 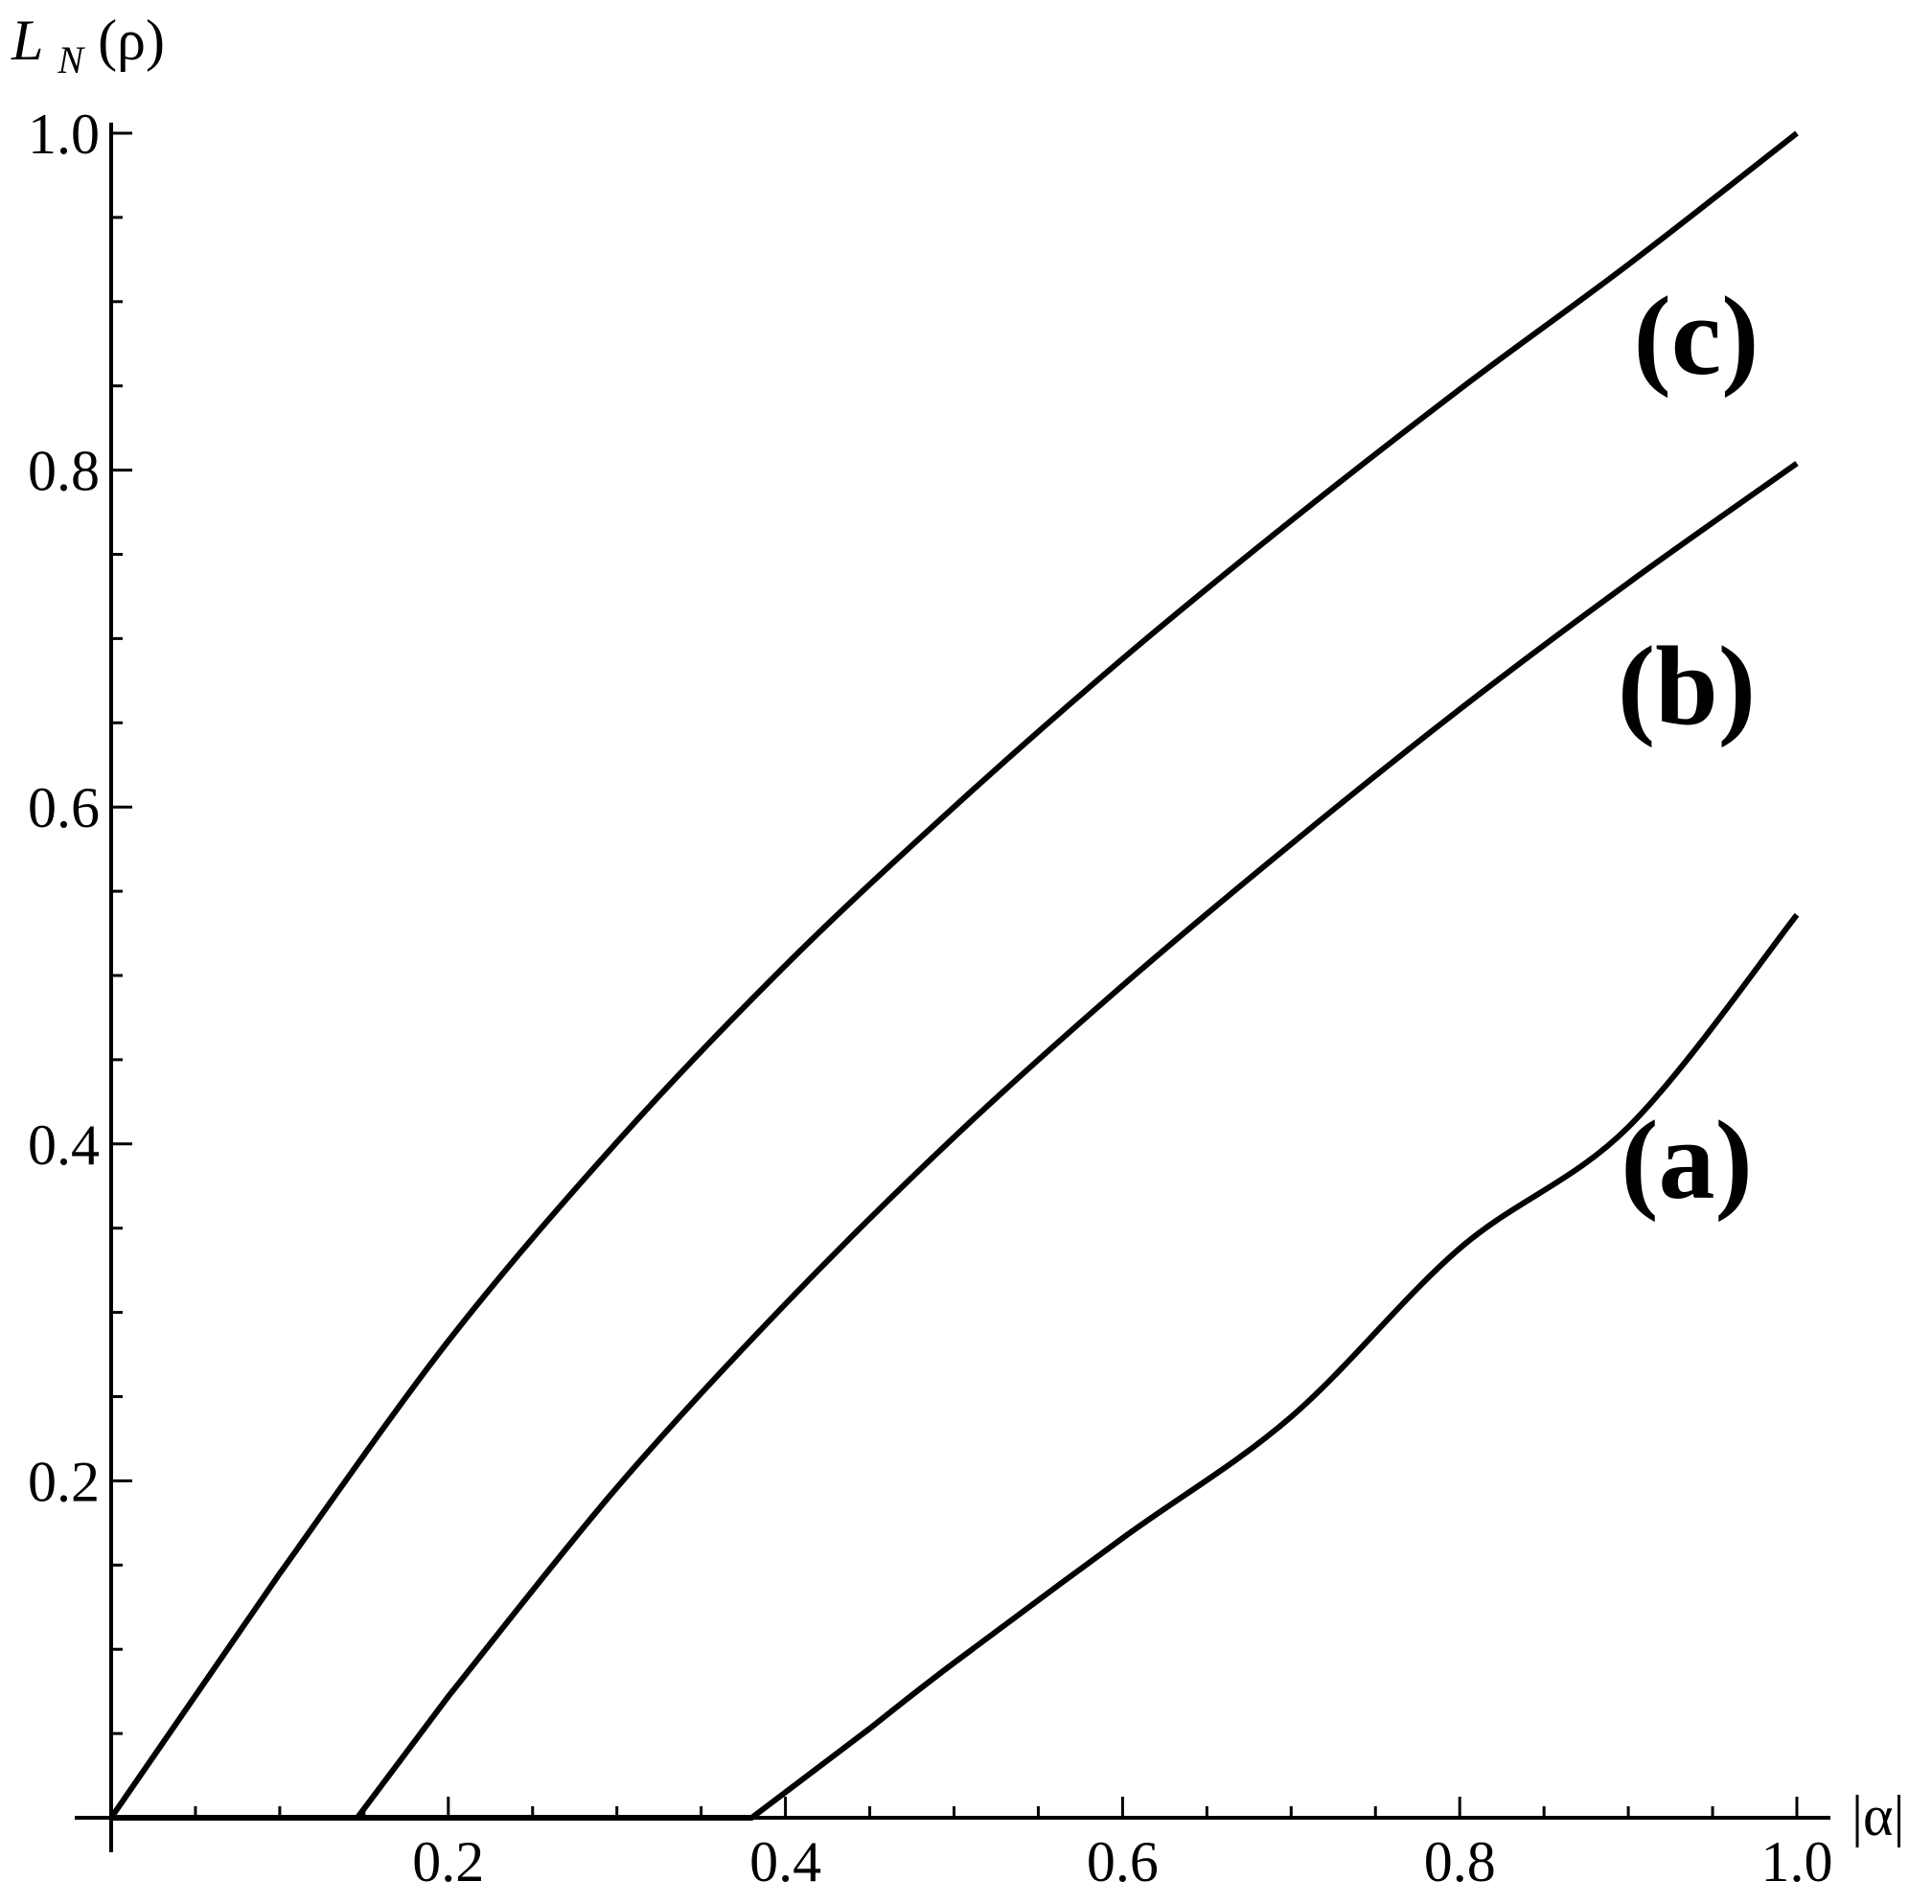 I want to click on y-tick-label: 0.2, so click(x=64, y=1481).